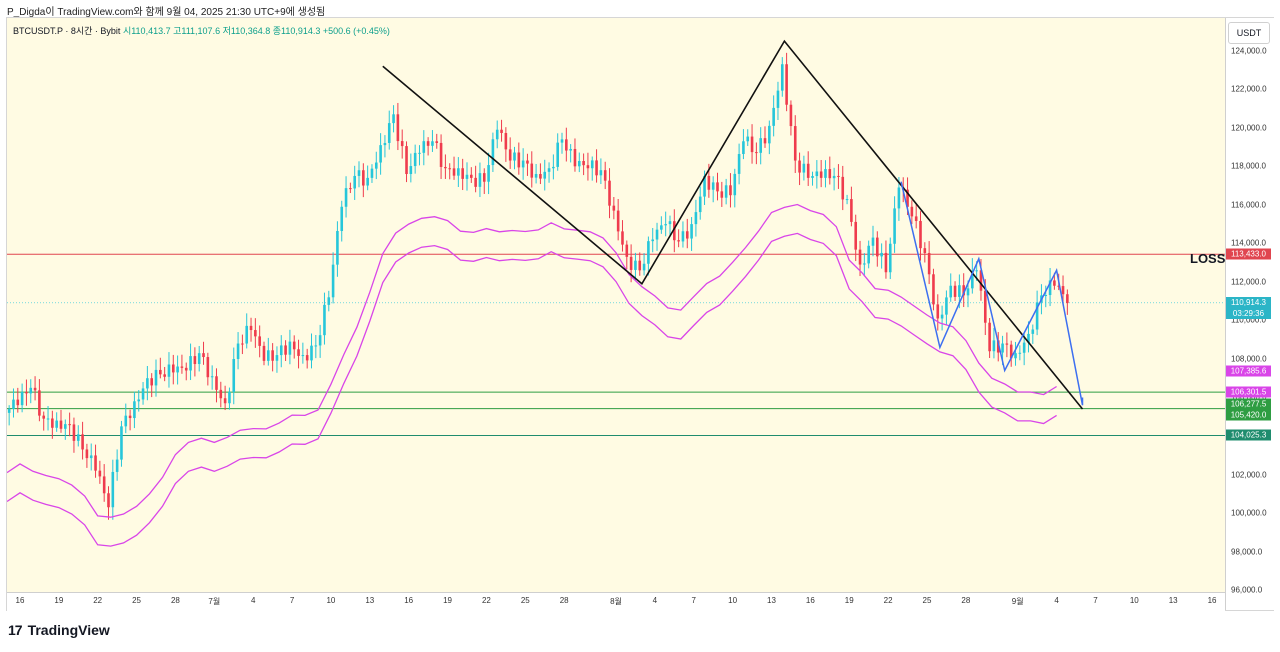 The width and height of the screenshot is (1280, 652). I want to click on time-axis, so click(616, 601).